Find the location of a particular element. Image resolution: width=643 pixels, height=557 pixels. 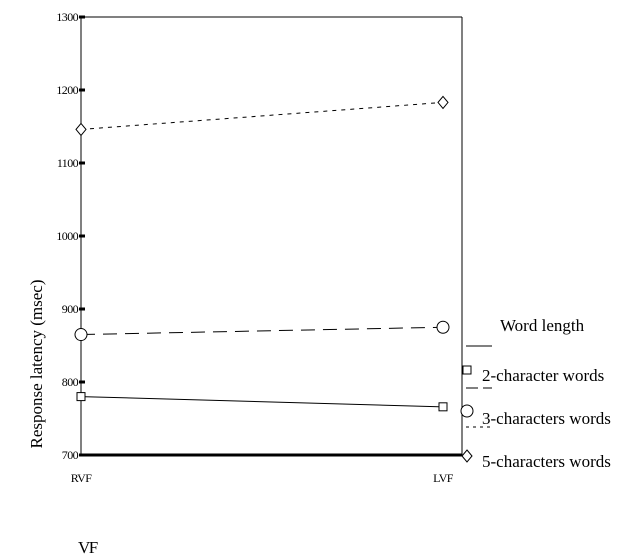

y-tick-label: 1300 is located at coordinates (67, 17).